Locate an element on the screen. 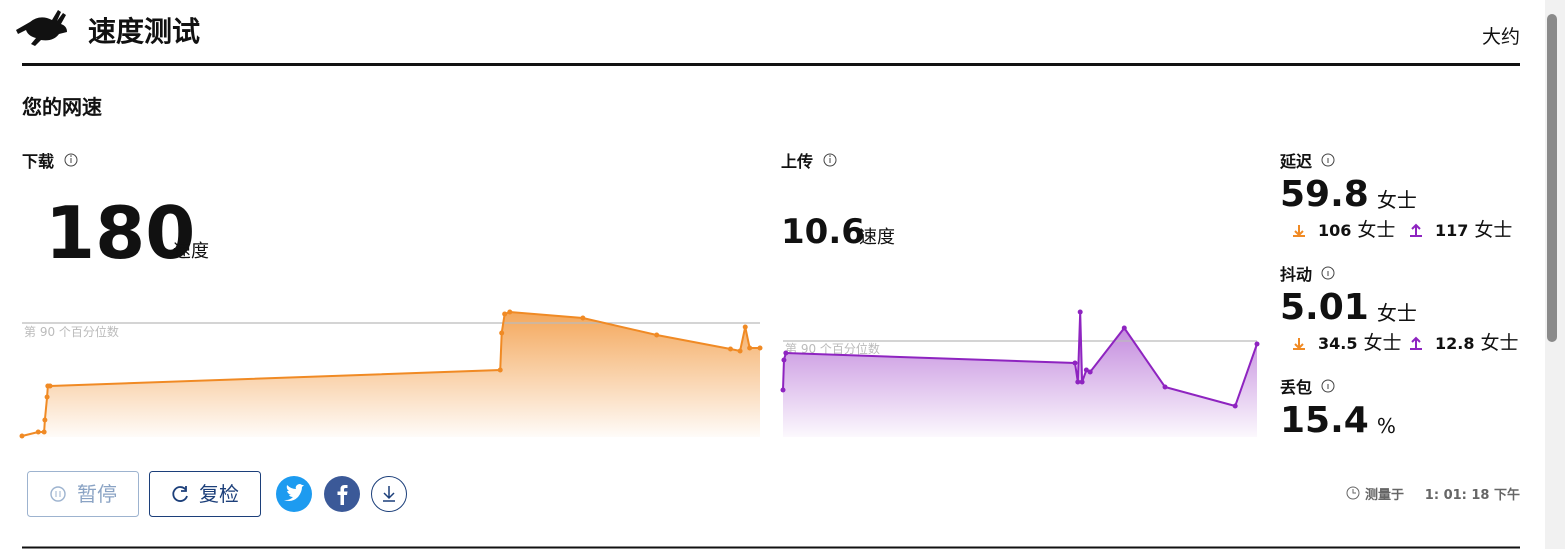  clock-icon is located at coordinates (1353, 493).